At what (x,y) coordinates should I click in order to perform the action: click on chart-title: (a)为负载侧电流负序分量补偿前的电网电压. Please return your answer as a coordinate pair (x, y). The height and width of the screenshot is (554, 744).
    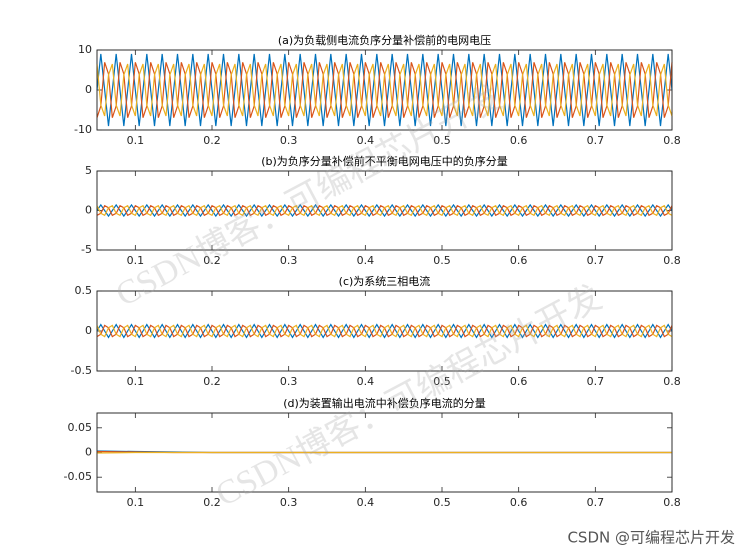
    Looking at the image, I should click on (384, 40).